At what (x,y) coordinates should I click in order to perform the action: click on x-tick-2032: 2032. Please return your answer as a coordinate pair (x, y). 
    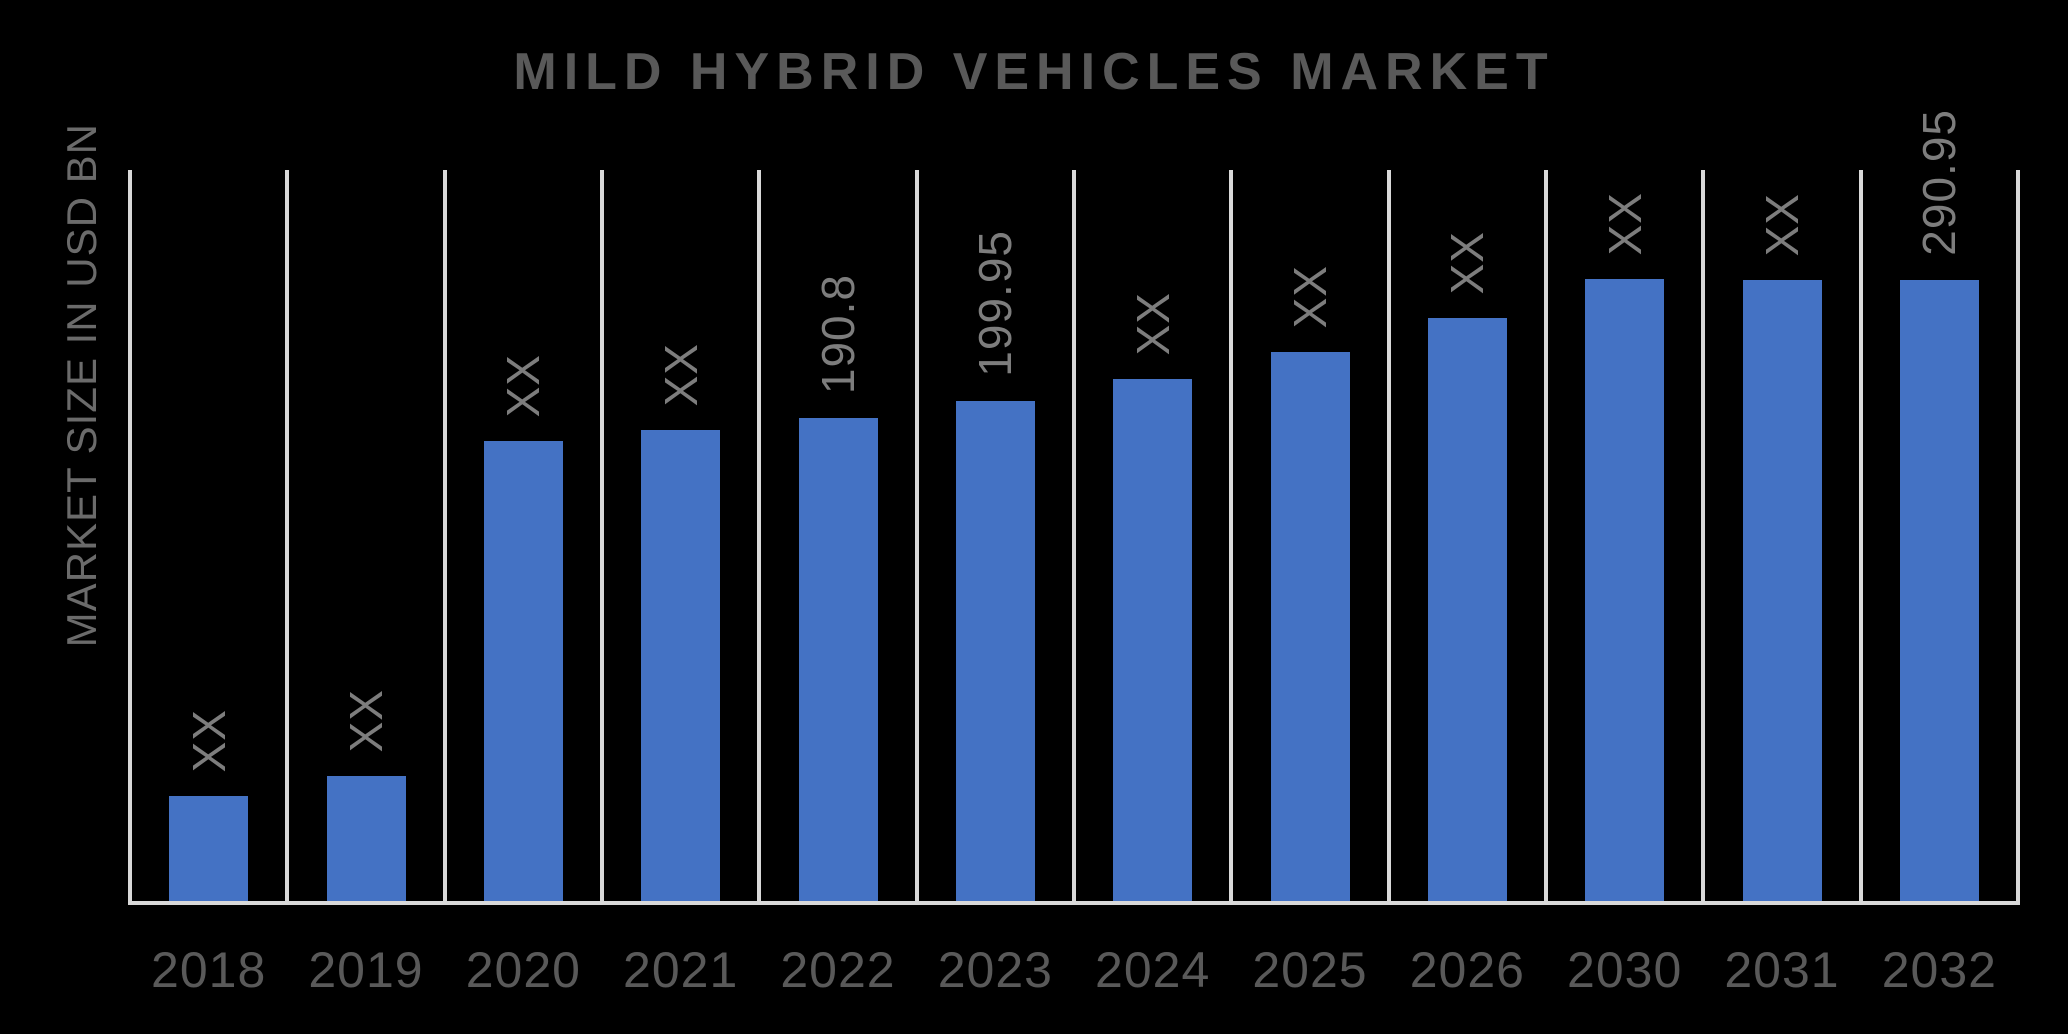
    Looking at the image, I should click on (1939, 970).